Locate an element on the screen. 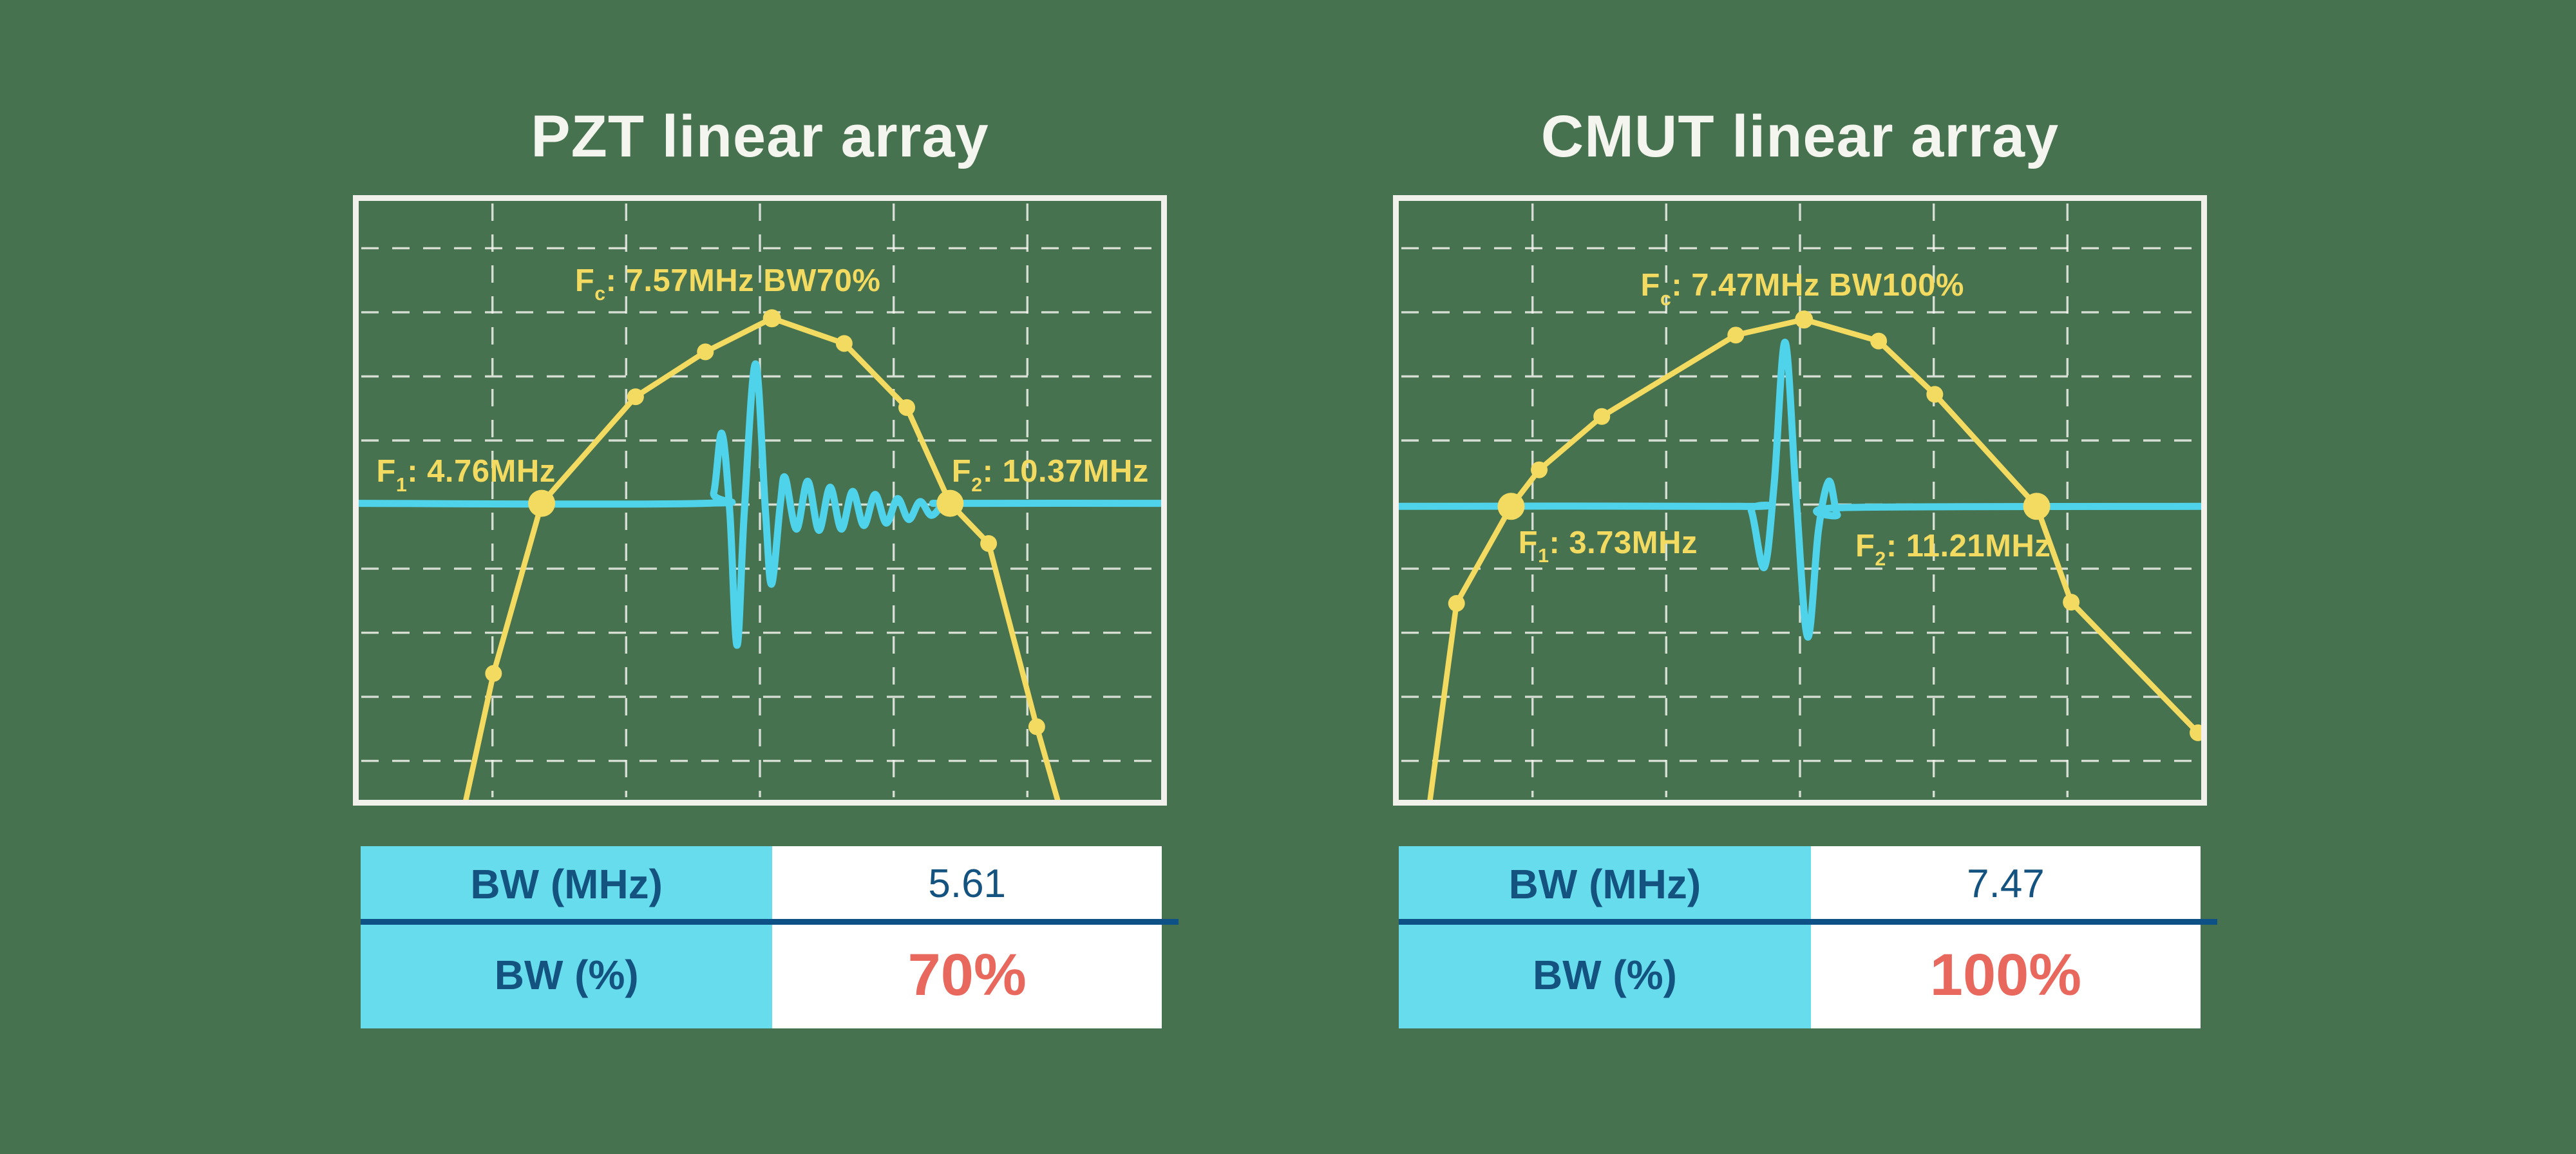 Image resolution: width=2576 pixels, height=1154 pixels. f2-label-value: : 10.37MHz is located at coordinates (1065, 472).